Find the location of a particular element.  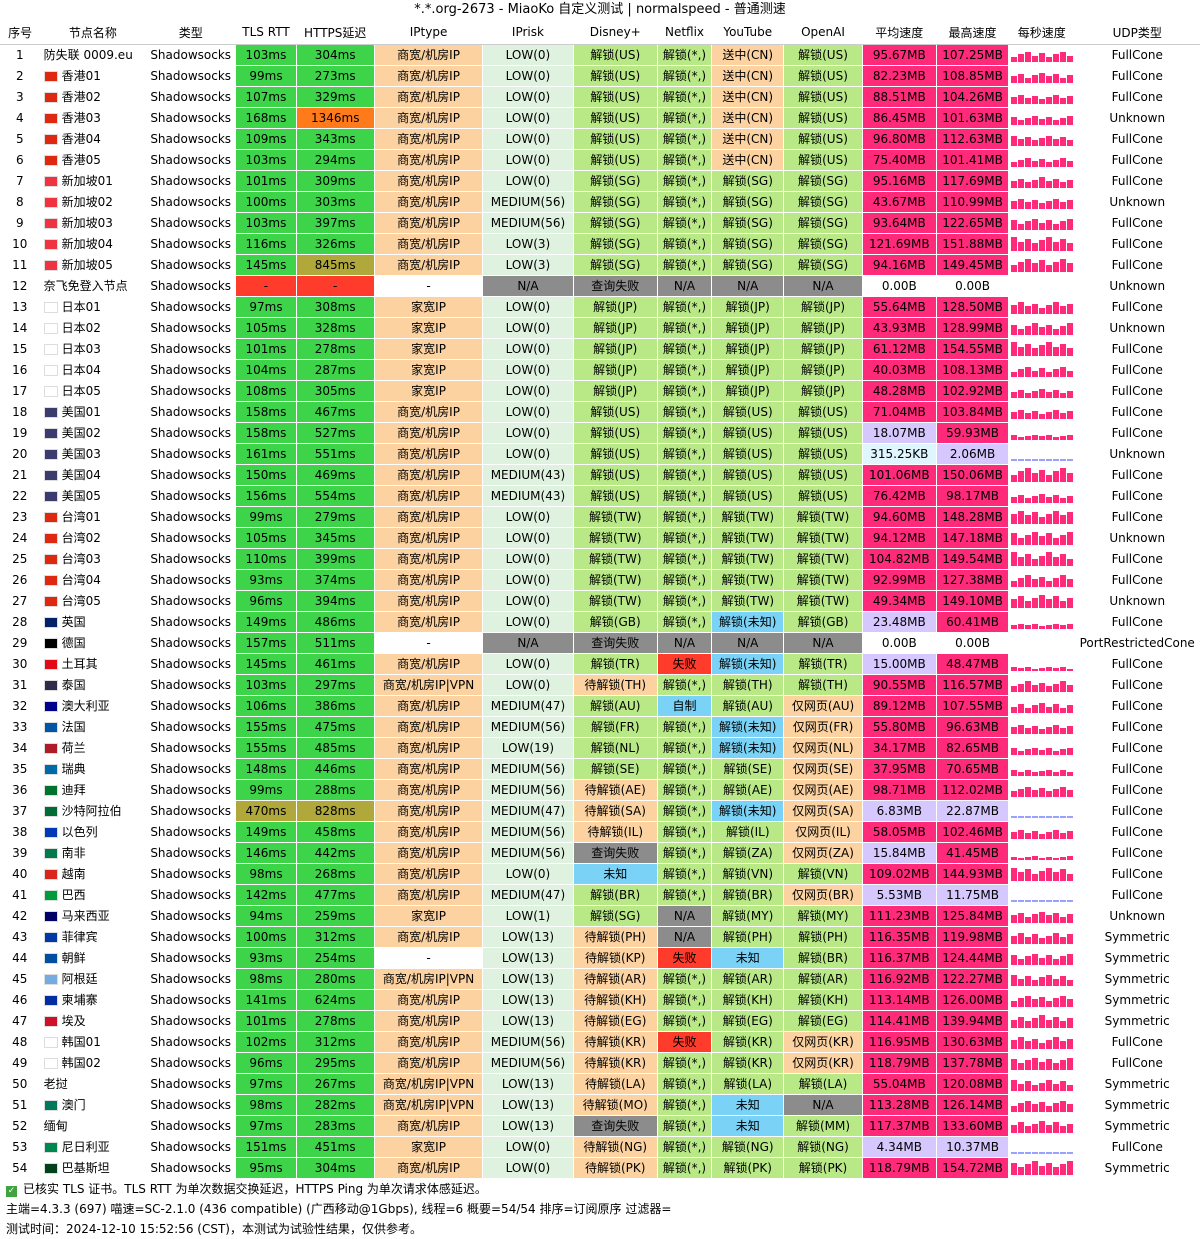

col-header: 每秒速度 is located at coordinates (1041, 32).